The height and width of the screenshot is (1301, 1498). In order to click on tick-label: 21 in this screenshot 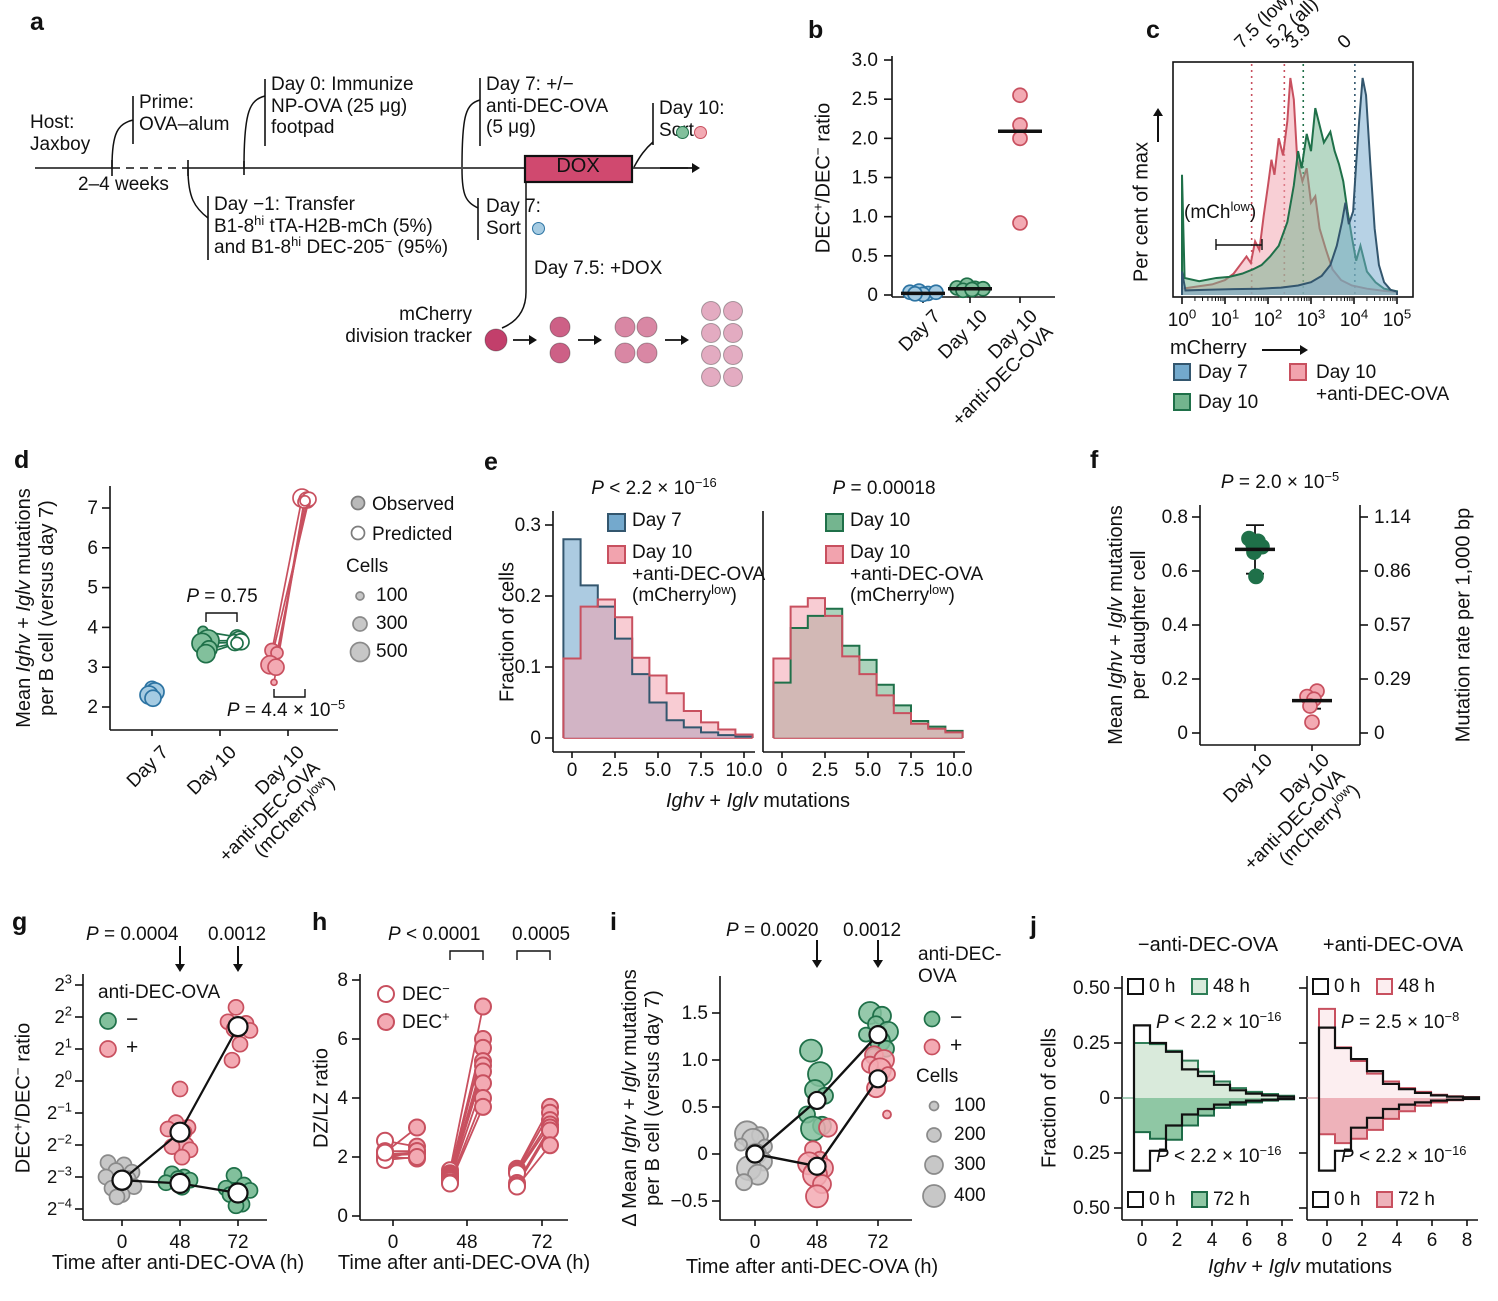, I will do `click(64, 1047)`.